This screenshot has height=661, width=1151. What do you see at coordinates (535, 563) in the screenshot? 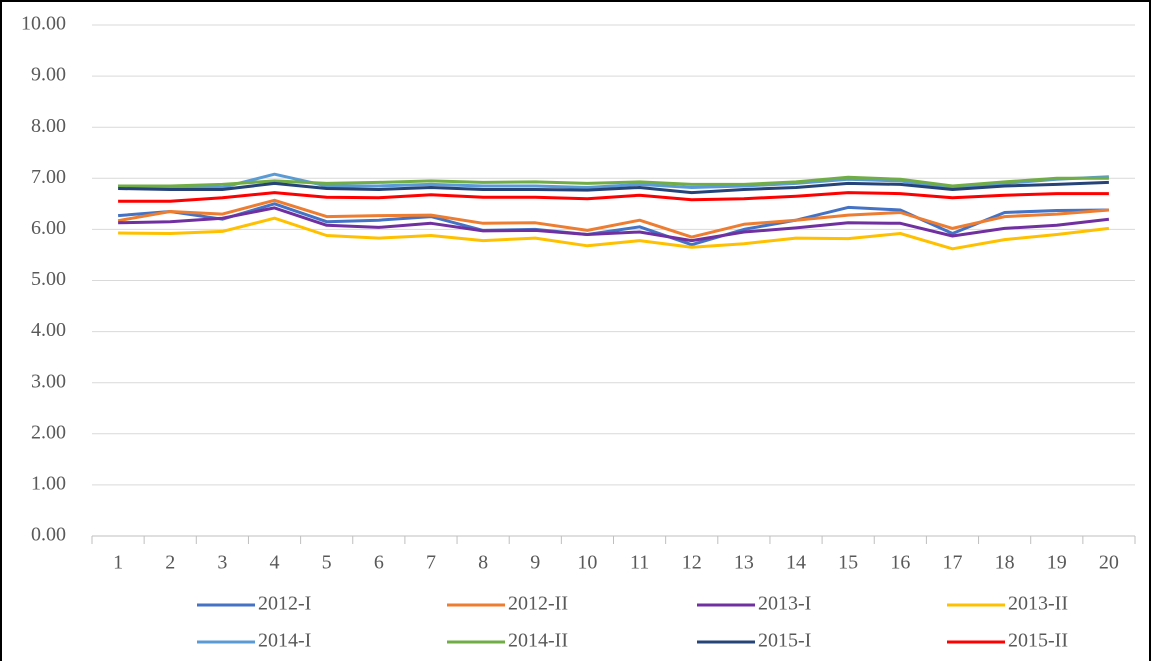
I see `x-tick-label: 9` at bounding box center [535, 563].